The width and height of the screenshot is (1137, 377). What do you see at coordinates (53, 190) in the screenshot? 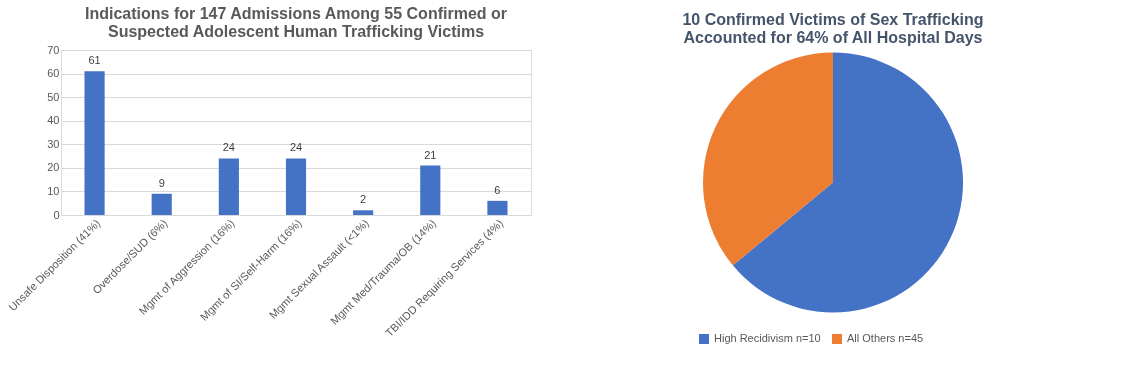
I see `y-tick-label: 10` at bounding box center [53, 190].